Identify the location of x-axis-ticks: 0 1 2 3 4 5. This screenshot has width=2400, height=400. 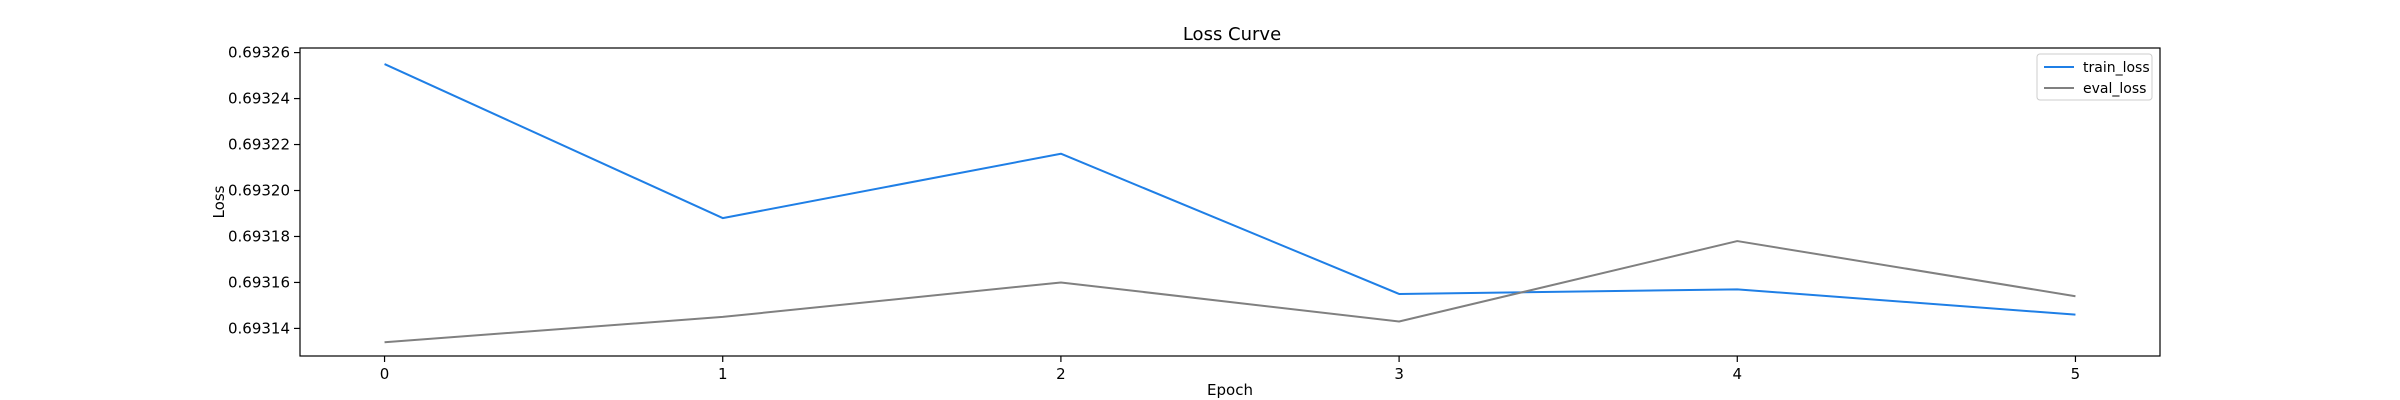
(1230, 369).